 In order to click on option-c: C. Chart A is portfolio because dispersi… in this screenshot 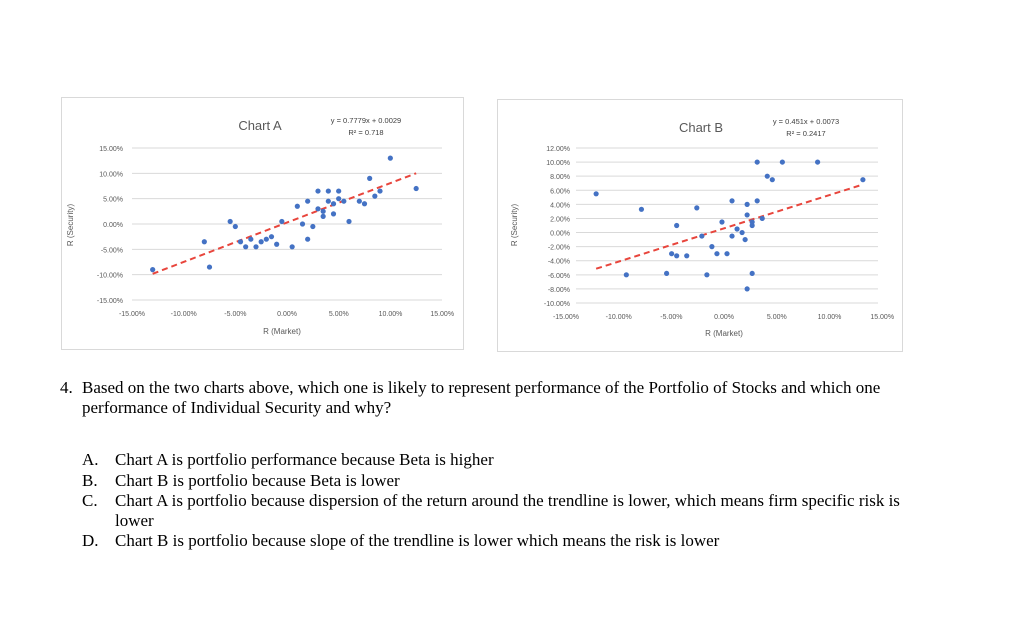, I will do `click(497, 510)`.